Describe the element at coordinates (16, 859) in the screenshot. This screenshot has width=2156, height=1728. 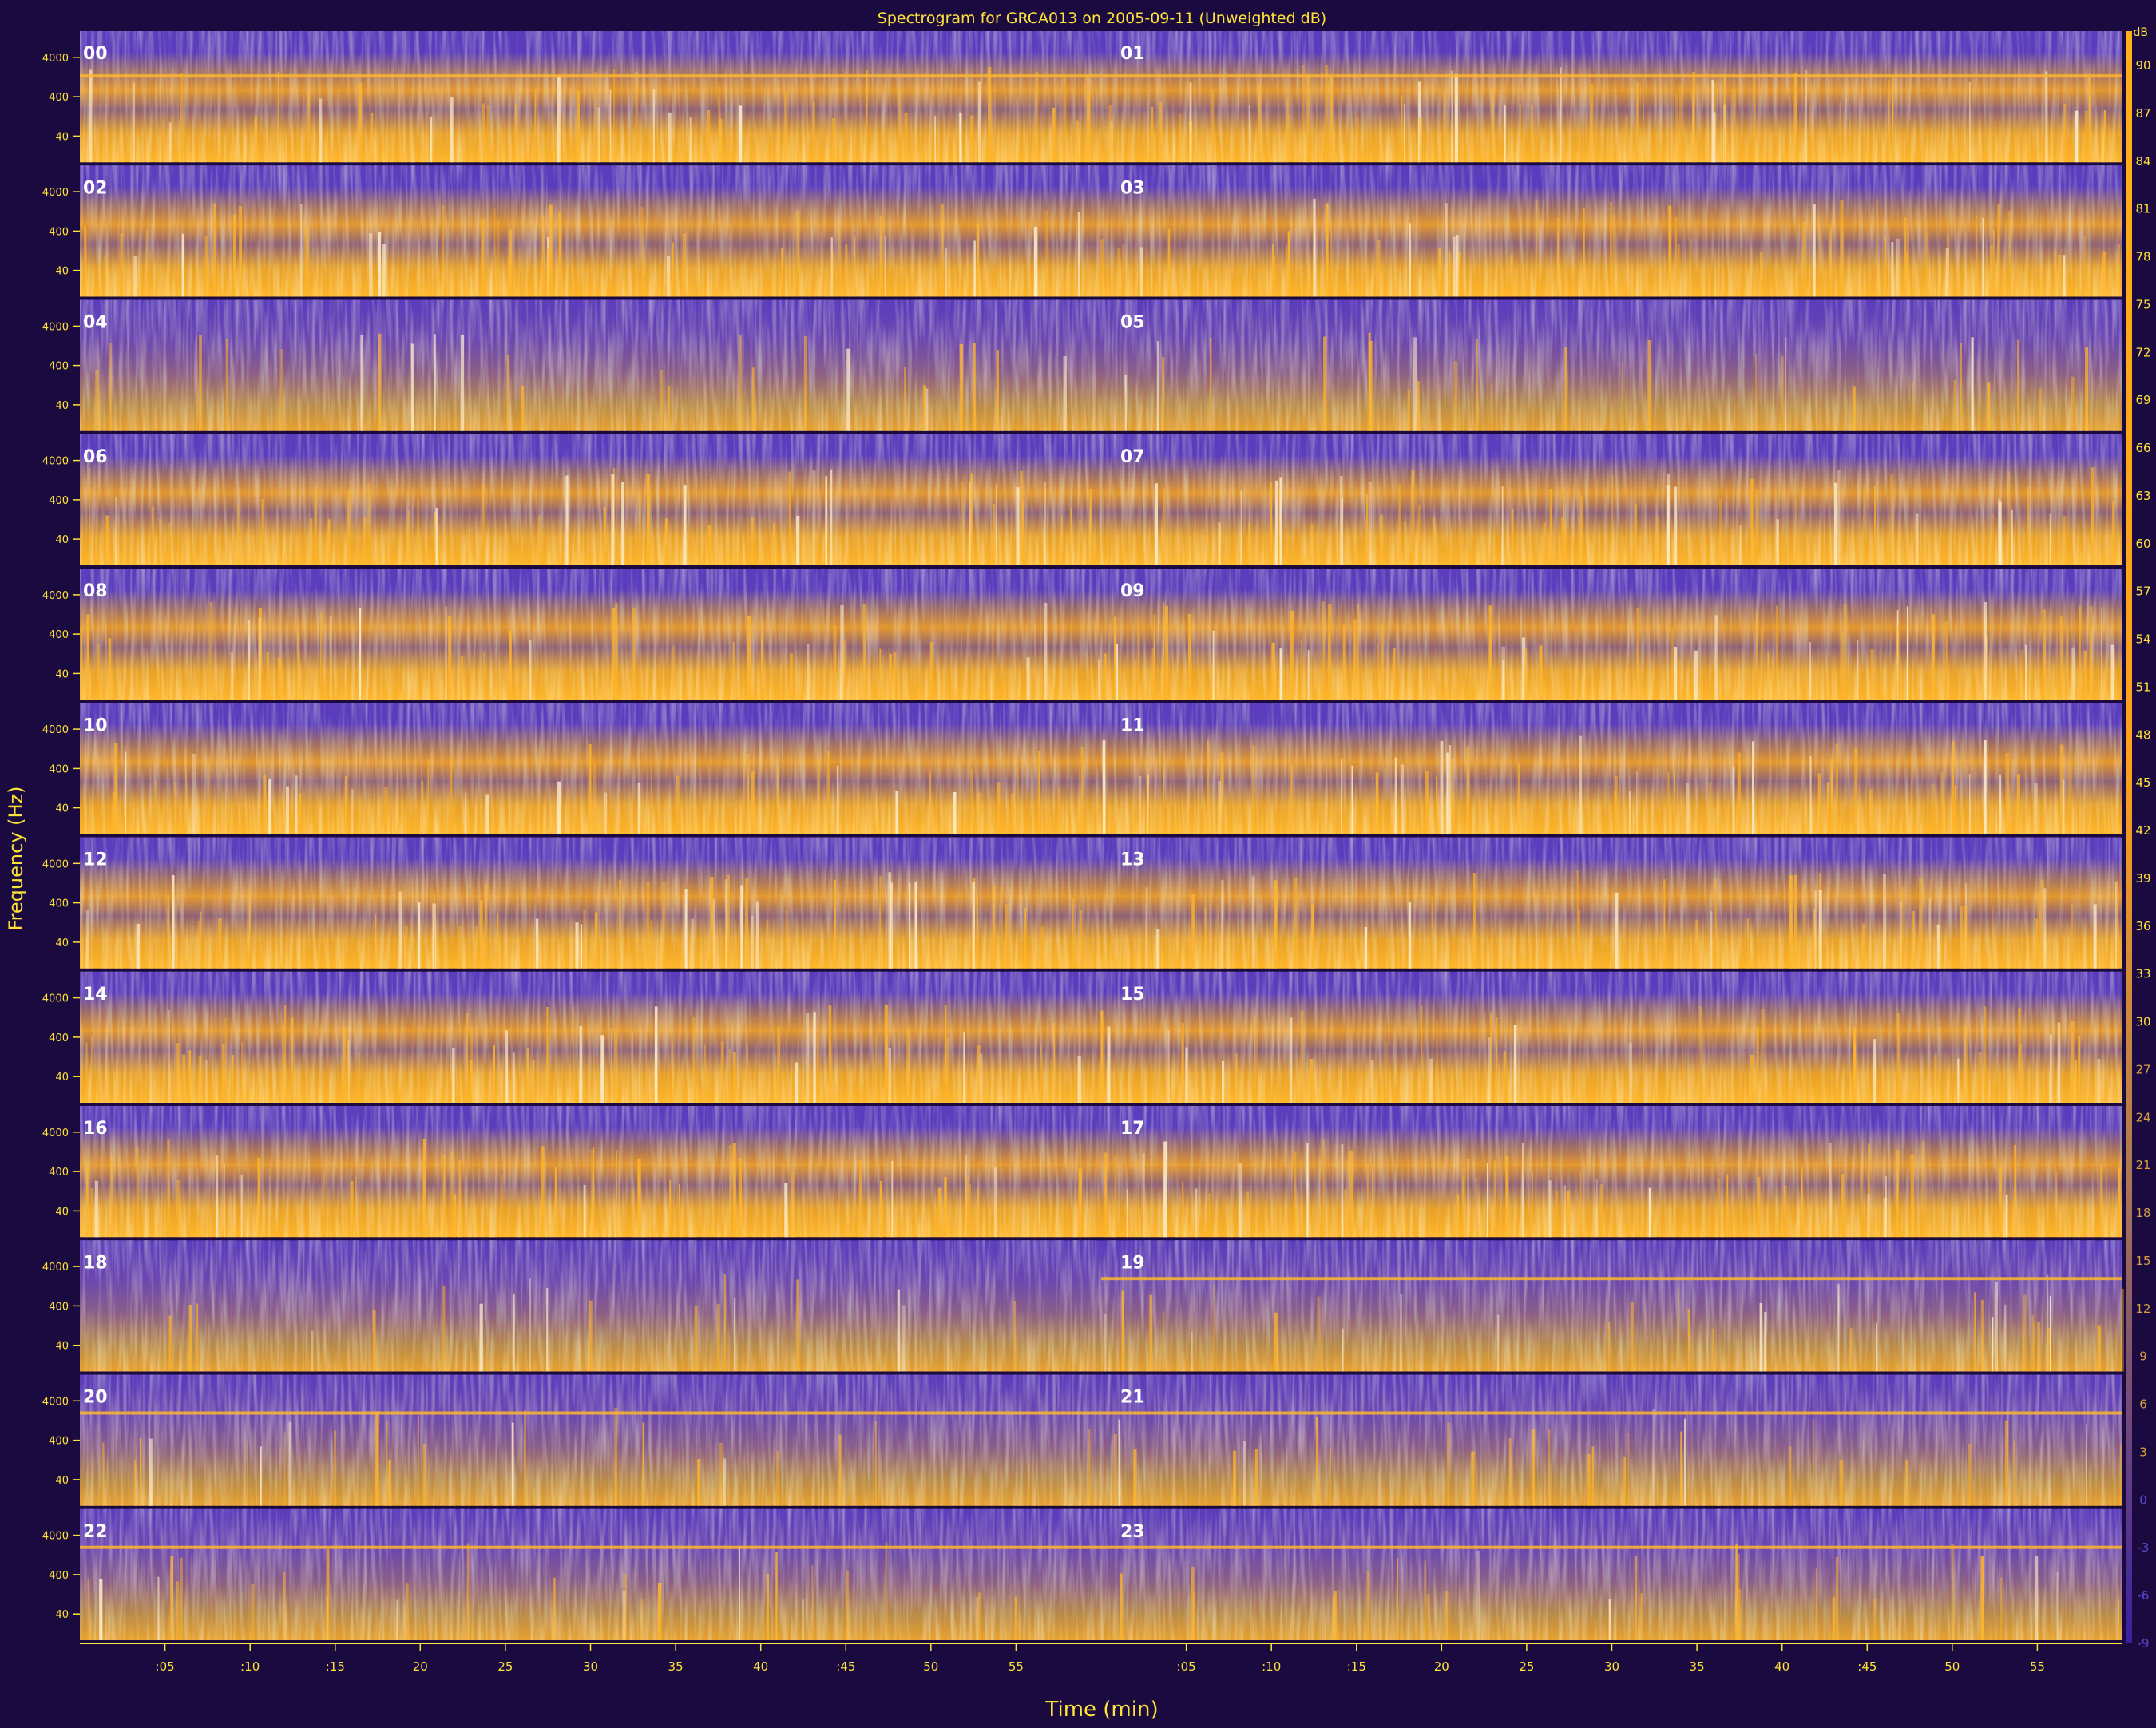
I see `y-axis-label: Frequency (Hz)` at that location.